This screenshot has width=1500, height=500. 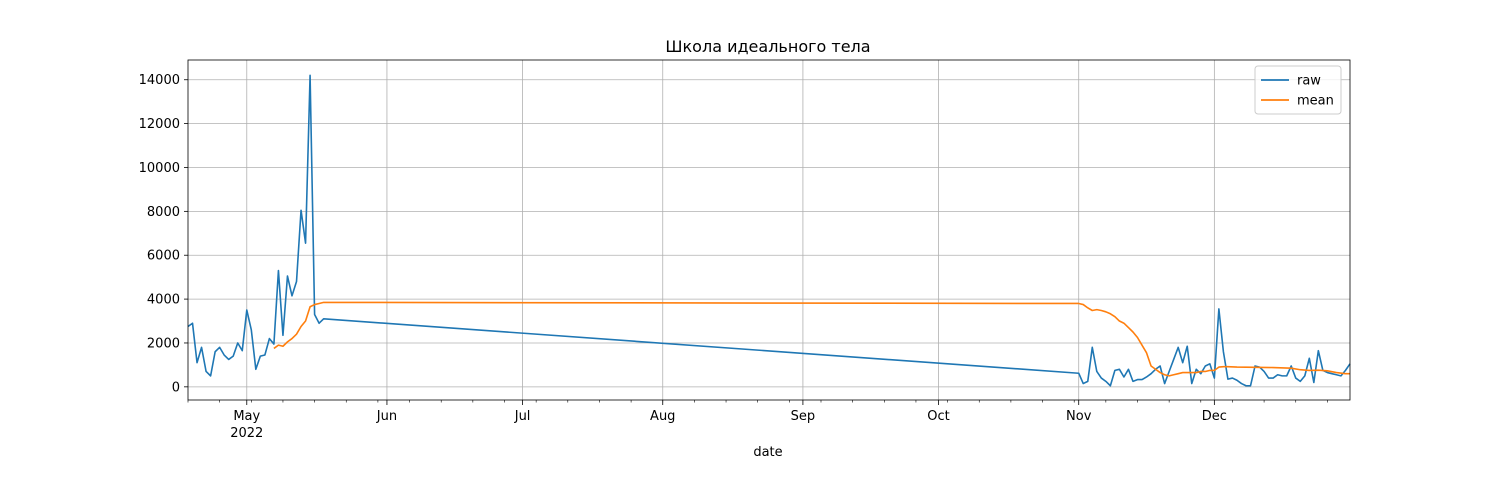 What do you see at coordinates (163, 212) in the screenshot?
I see `y-tick-label: 8000` at bounding box center [163, 212].